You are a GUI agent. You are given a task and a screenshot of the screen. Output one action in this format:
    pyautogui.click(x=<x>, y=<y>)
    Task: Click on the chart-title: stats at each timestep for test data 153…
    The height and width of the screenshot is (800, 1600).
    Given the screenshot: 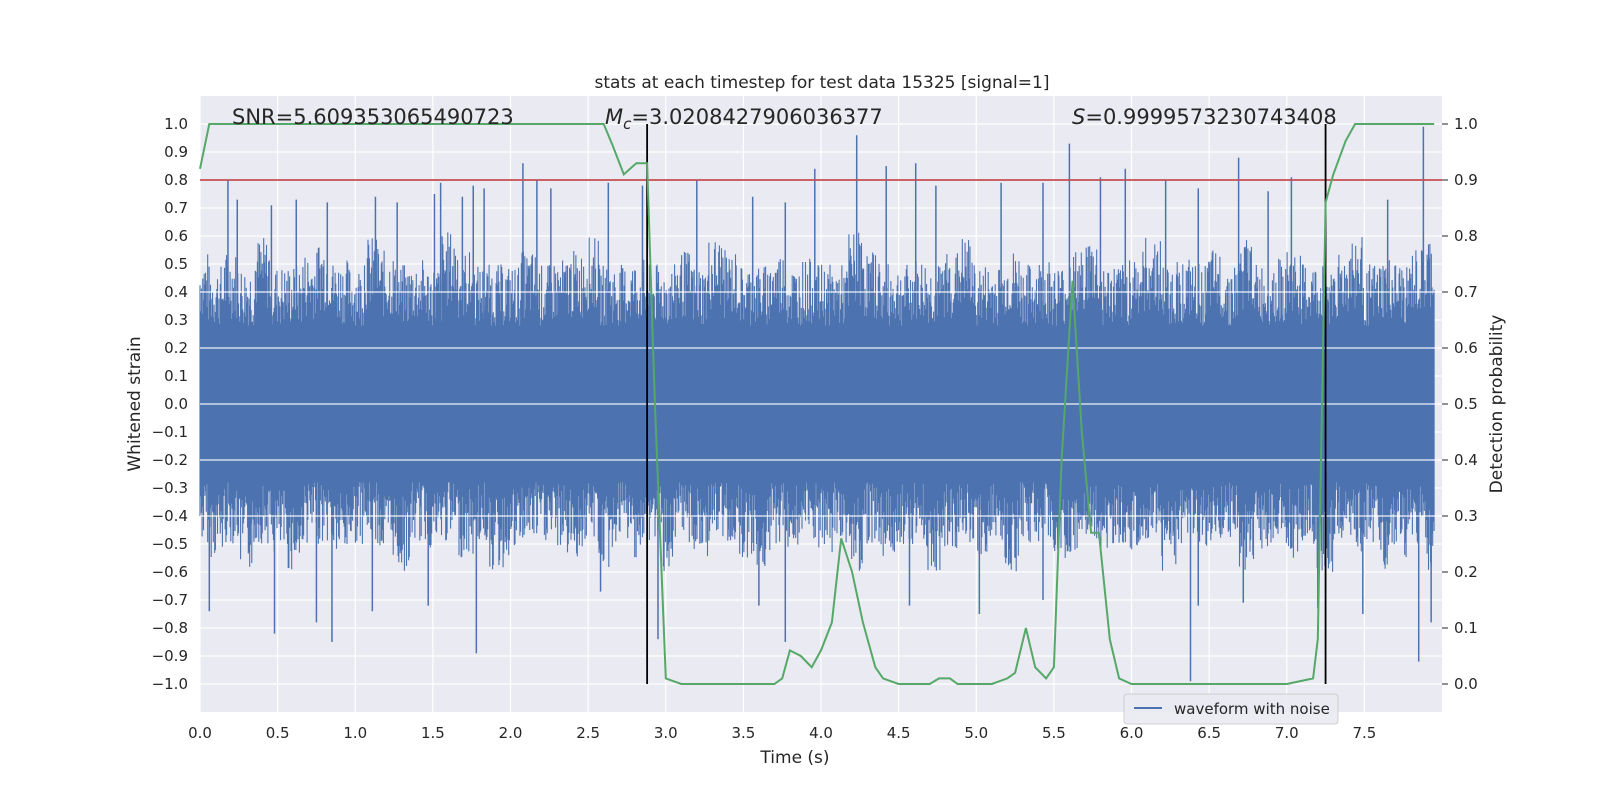 What is the action you would take?
    pyautogui.click(x=822, y=83)
    